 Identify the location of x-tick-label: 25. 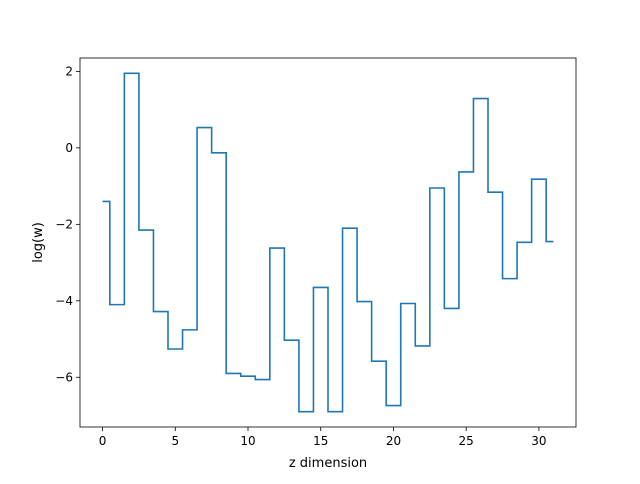
(466, 441).